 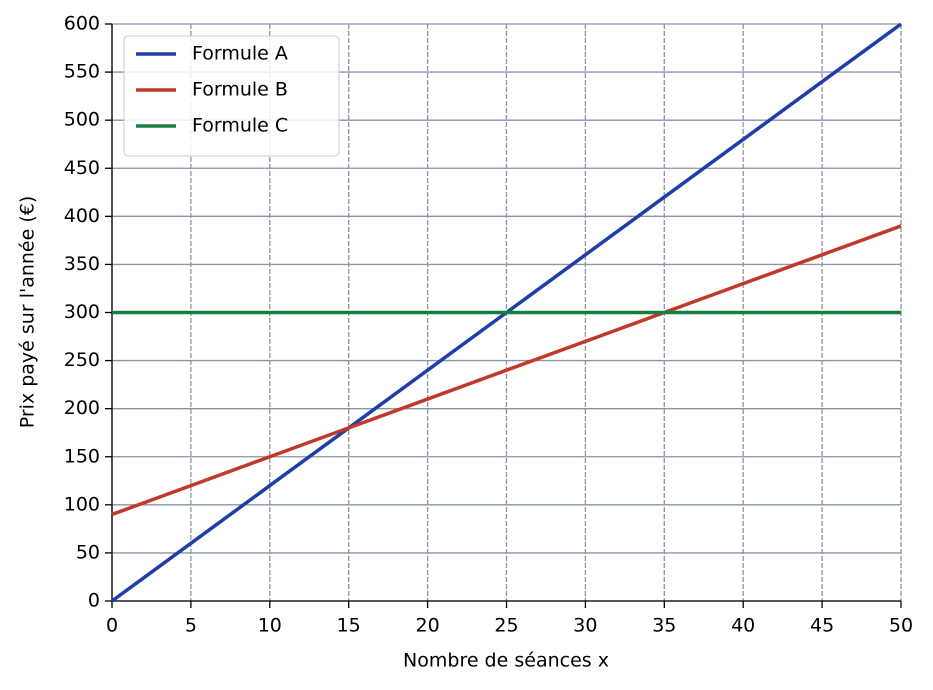 What do you see at coordinates (240, 90) in the screenshot?
I see `legend-label: Formule B` at bounding box center [240, 90].